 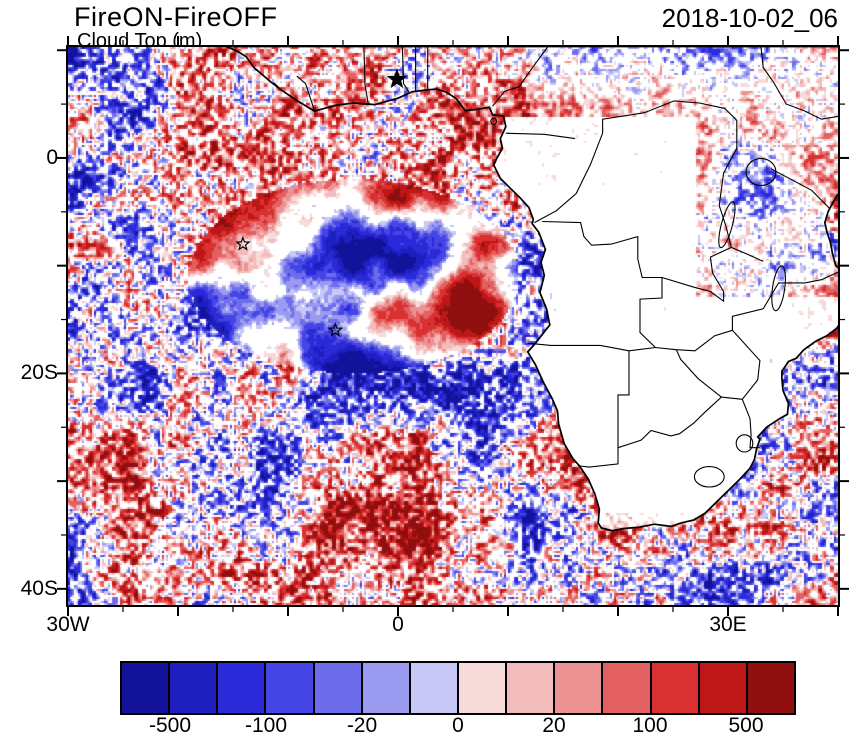 I want to click on colorbar-tick-label: 20, so click(x=554, y=725).